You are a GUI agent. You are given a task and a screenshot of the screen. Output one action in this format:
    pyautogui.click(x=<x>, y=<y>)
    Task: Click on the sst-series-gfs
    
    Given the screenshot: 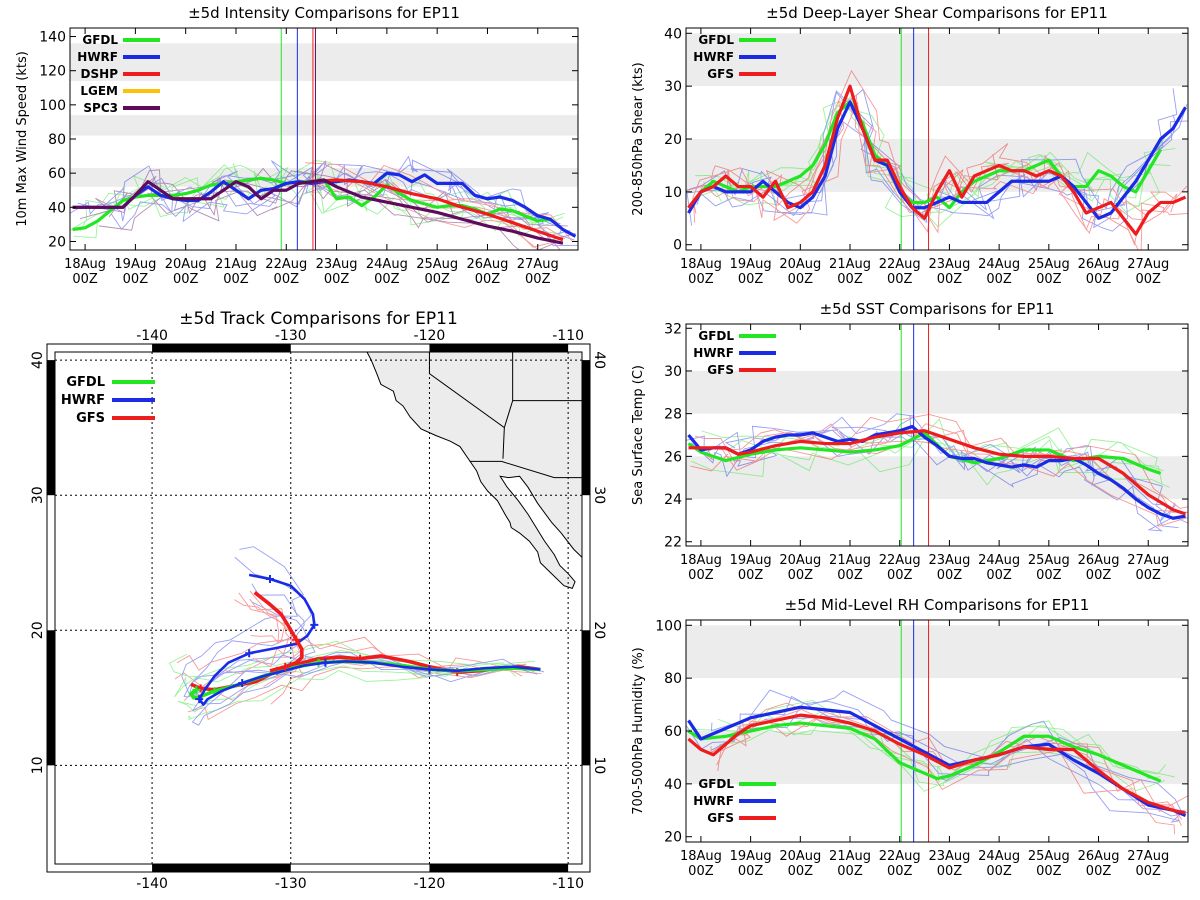 What is the action you would take?
    pyautogui.click(x=937, y=472)
    